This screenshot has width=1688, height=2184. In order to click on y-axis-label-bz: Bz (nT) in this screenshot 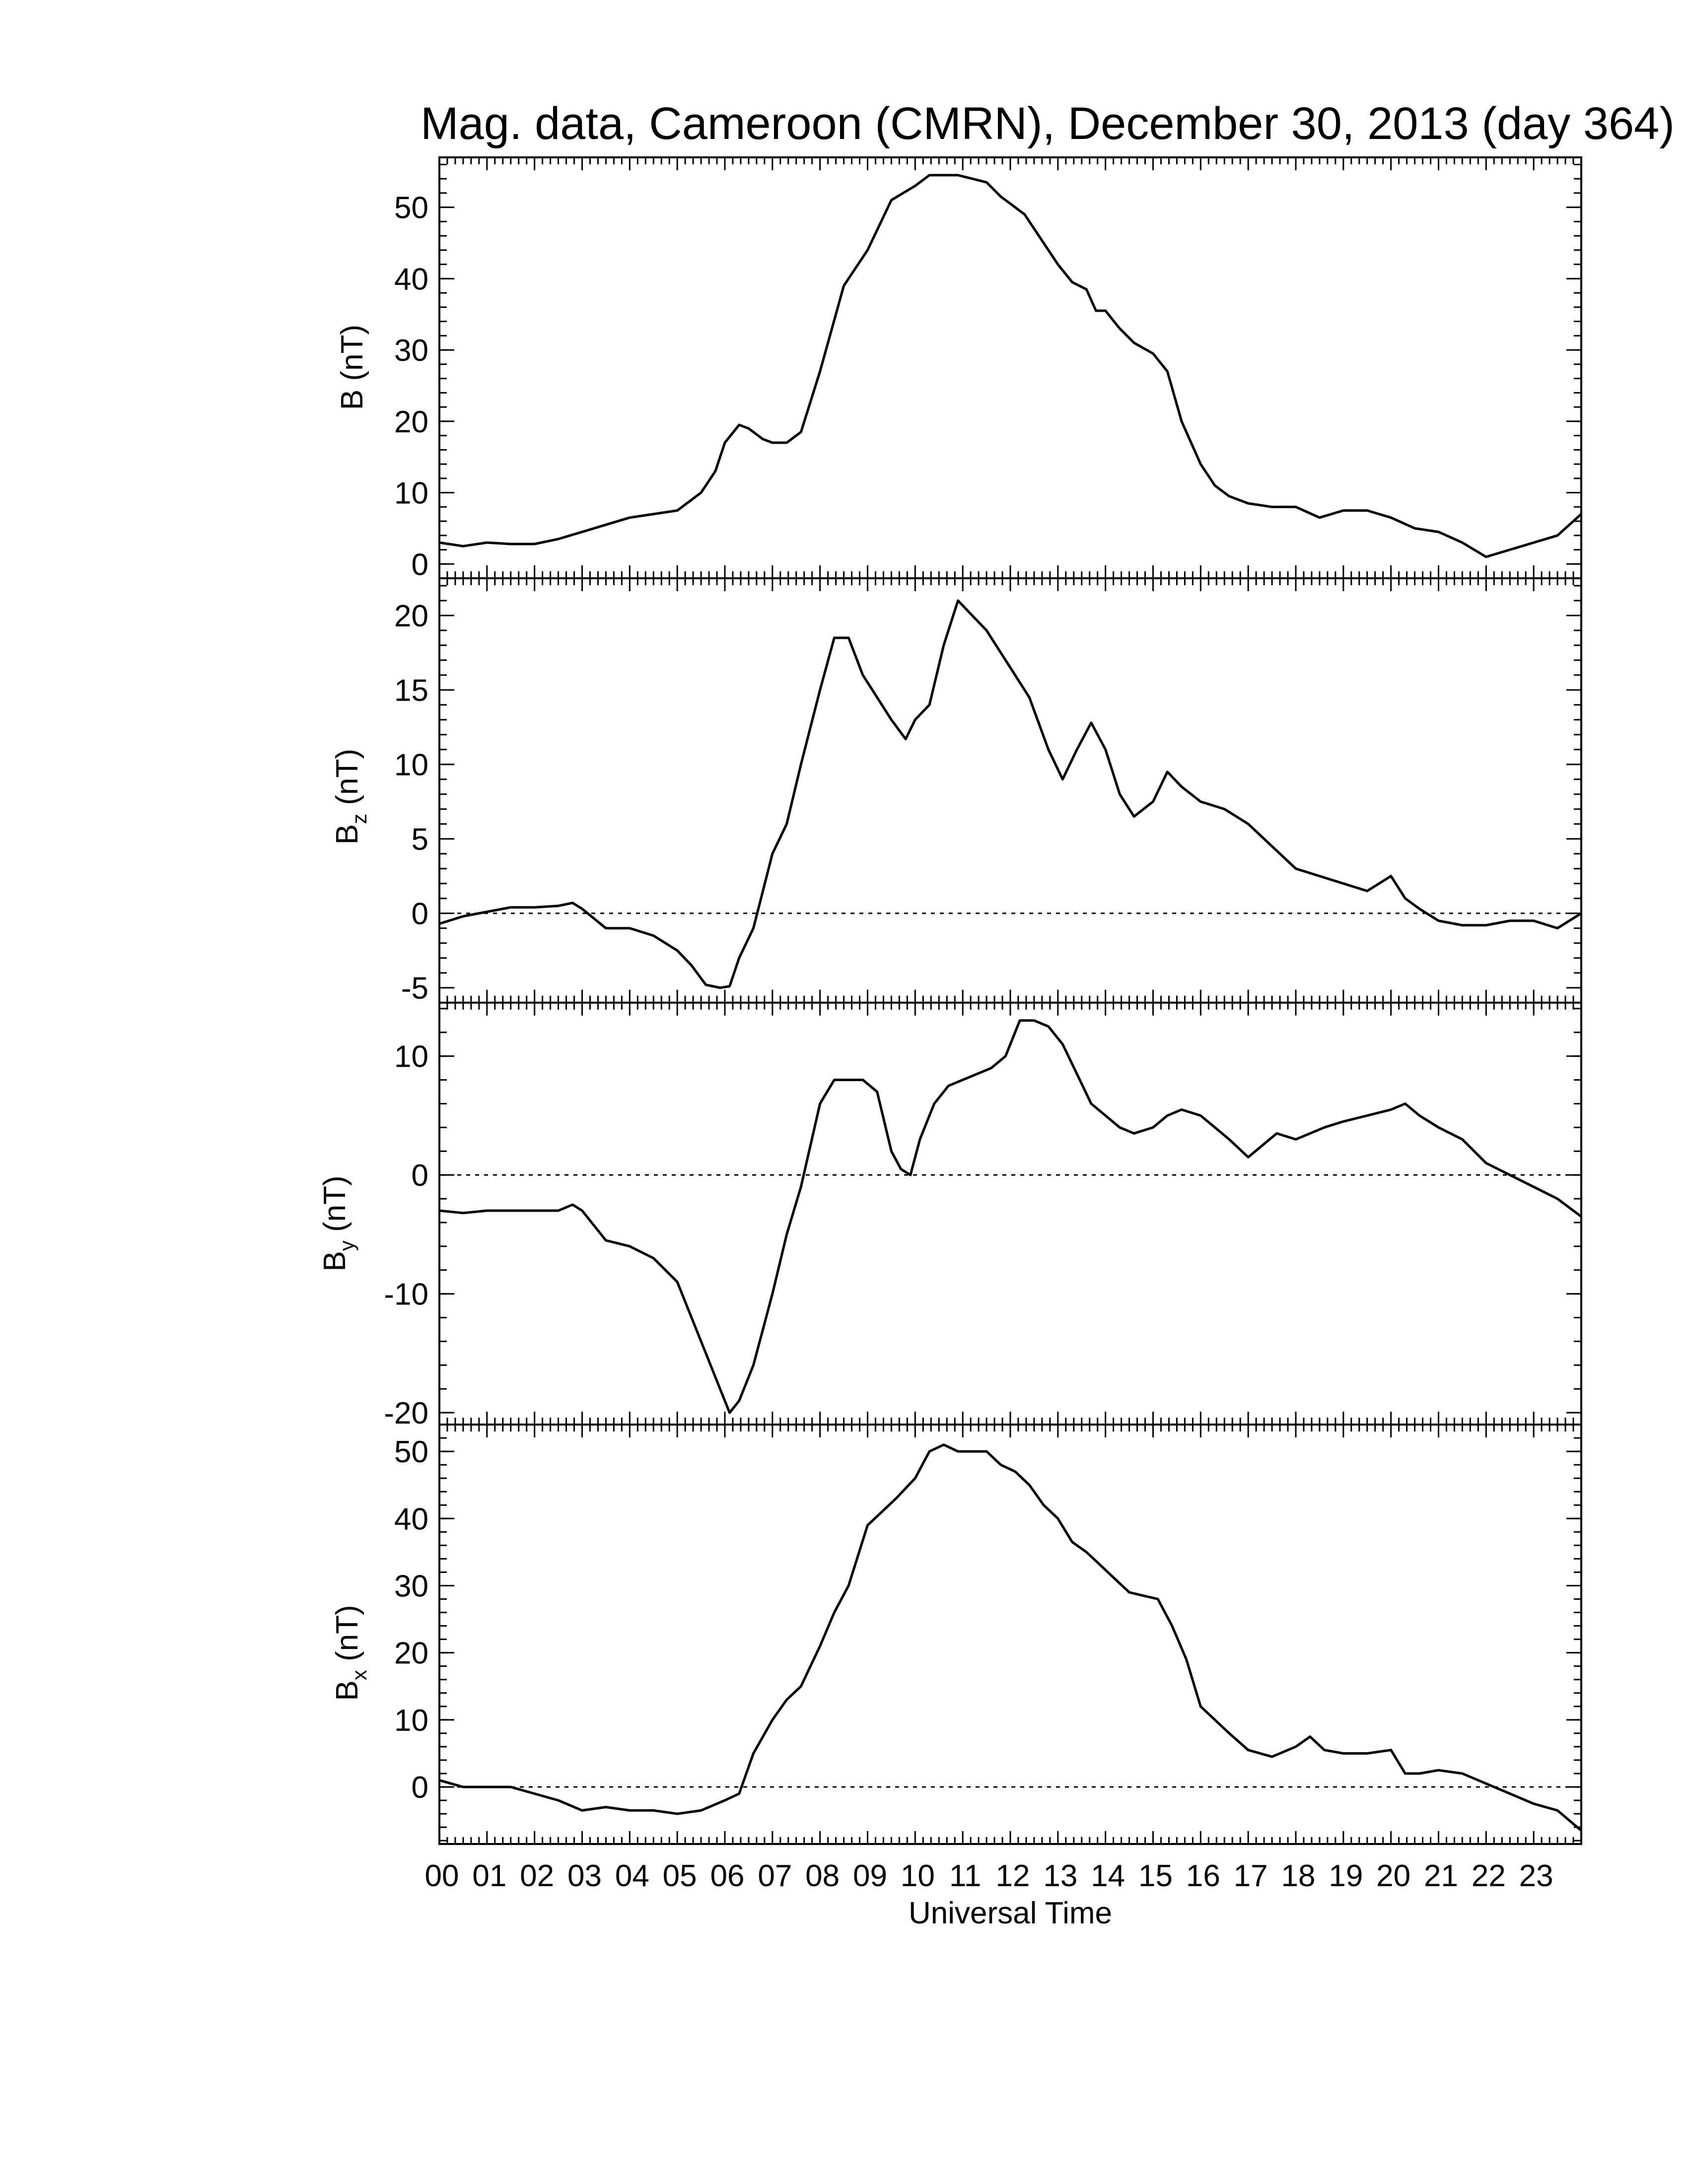, I will do `click(350, 796)`.